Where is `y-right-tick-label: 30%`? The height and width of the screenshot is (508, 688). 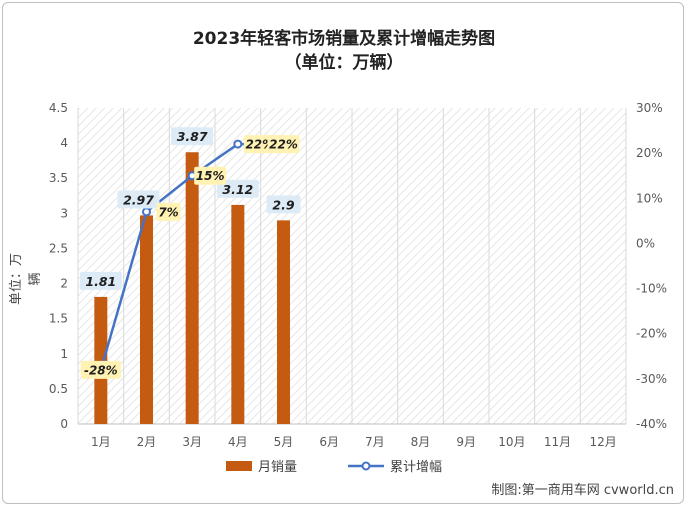 y-right-tick-label: 30% is located at coordinates (649, 108).